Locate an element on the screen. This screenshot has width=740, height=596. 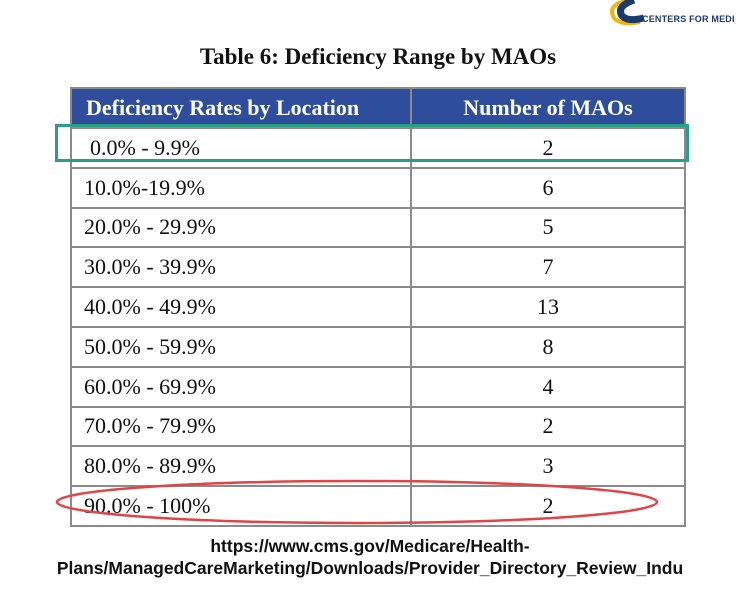
table-row: 70.0% - 79.9% 2 is located at coordinates (378, 426).